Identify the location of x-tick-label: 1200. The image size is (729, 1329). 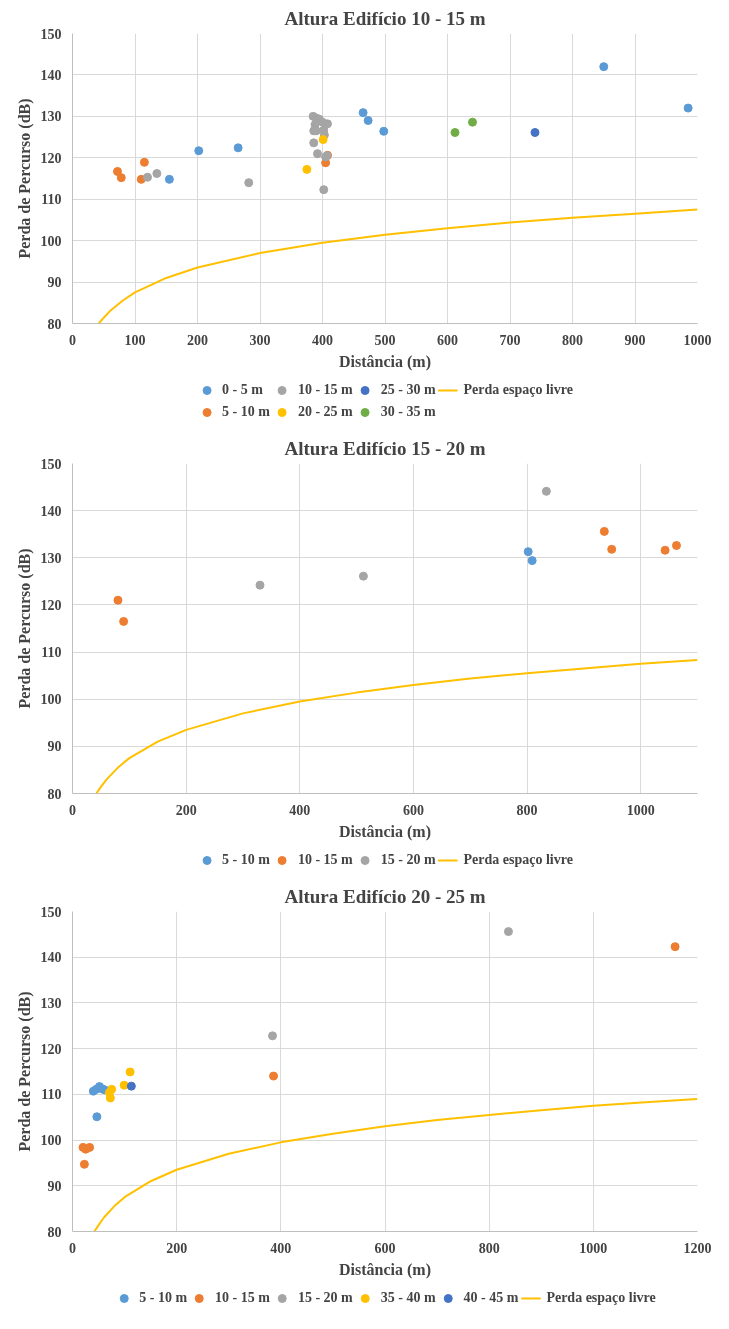
(697, 1248).